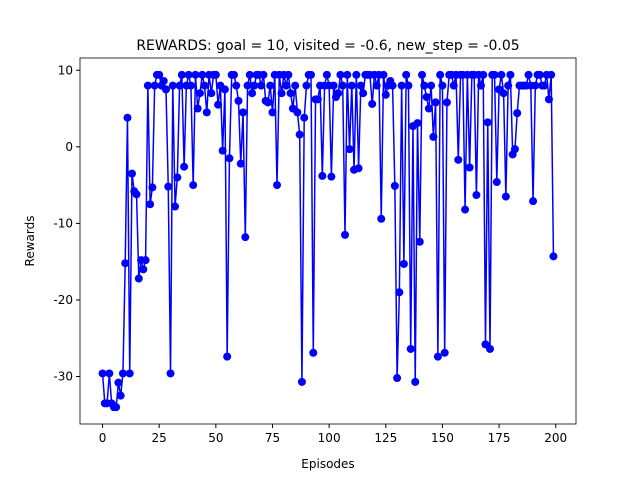 The height and width of the screenshot is (480, 640). What do you see at coordinates (329, 438) in the screenshot?
I see `x-tick-label: 100` at bounding box center [329, 438].